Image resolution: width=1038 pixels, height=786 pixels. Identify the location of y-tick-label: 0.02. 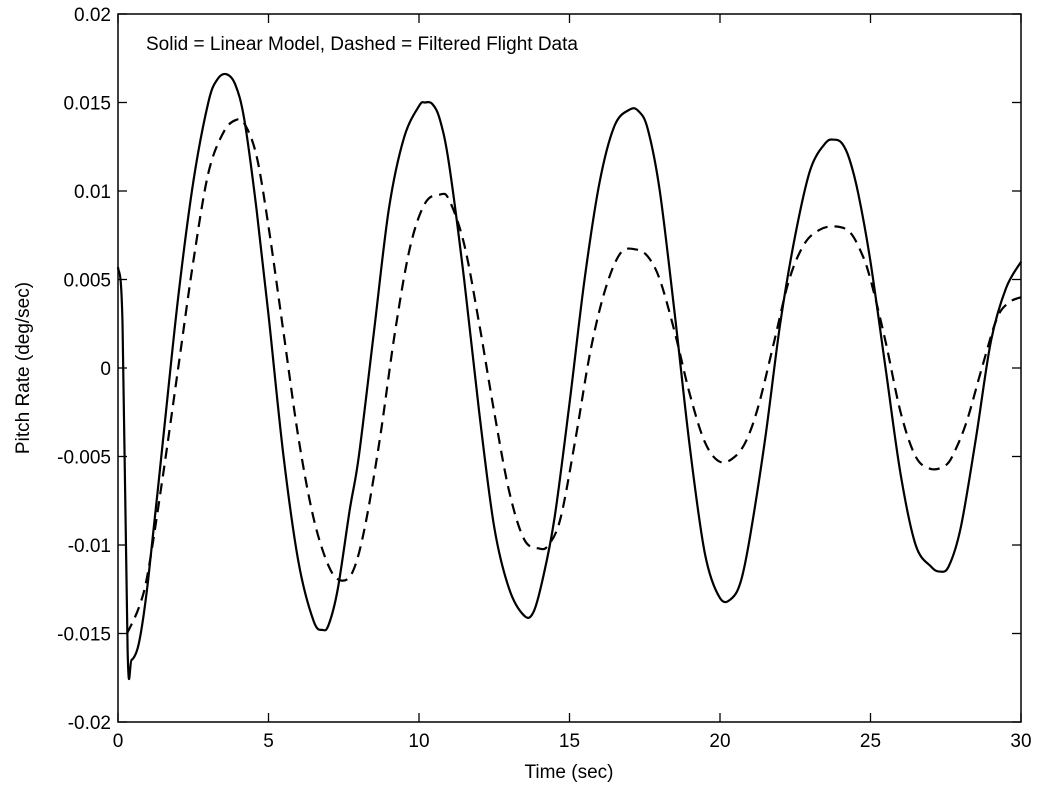
(92, 15).